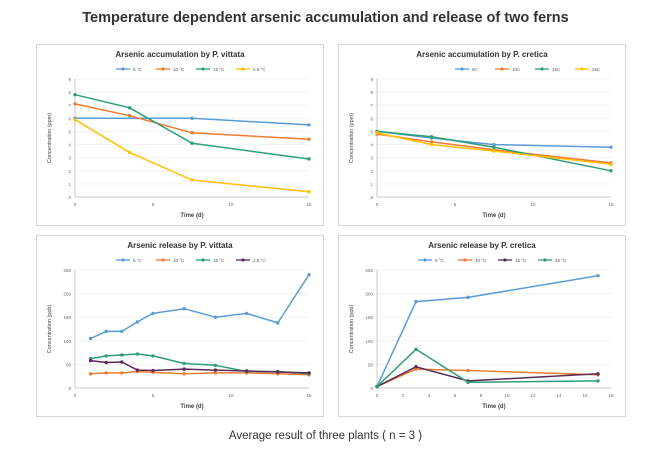 This screenshot has width=651, height=455. What do you see at coordinates (516, 69) in the screenshot?
I see `legend-label: 10C` at bounding box center [516, 69].